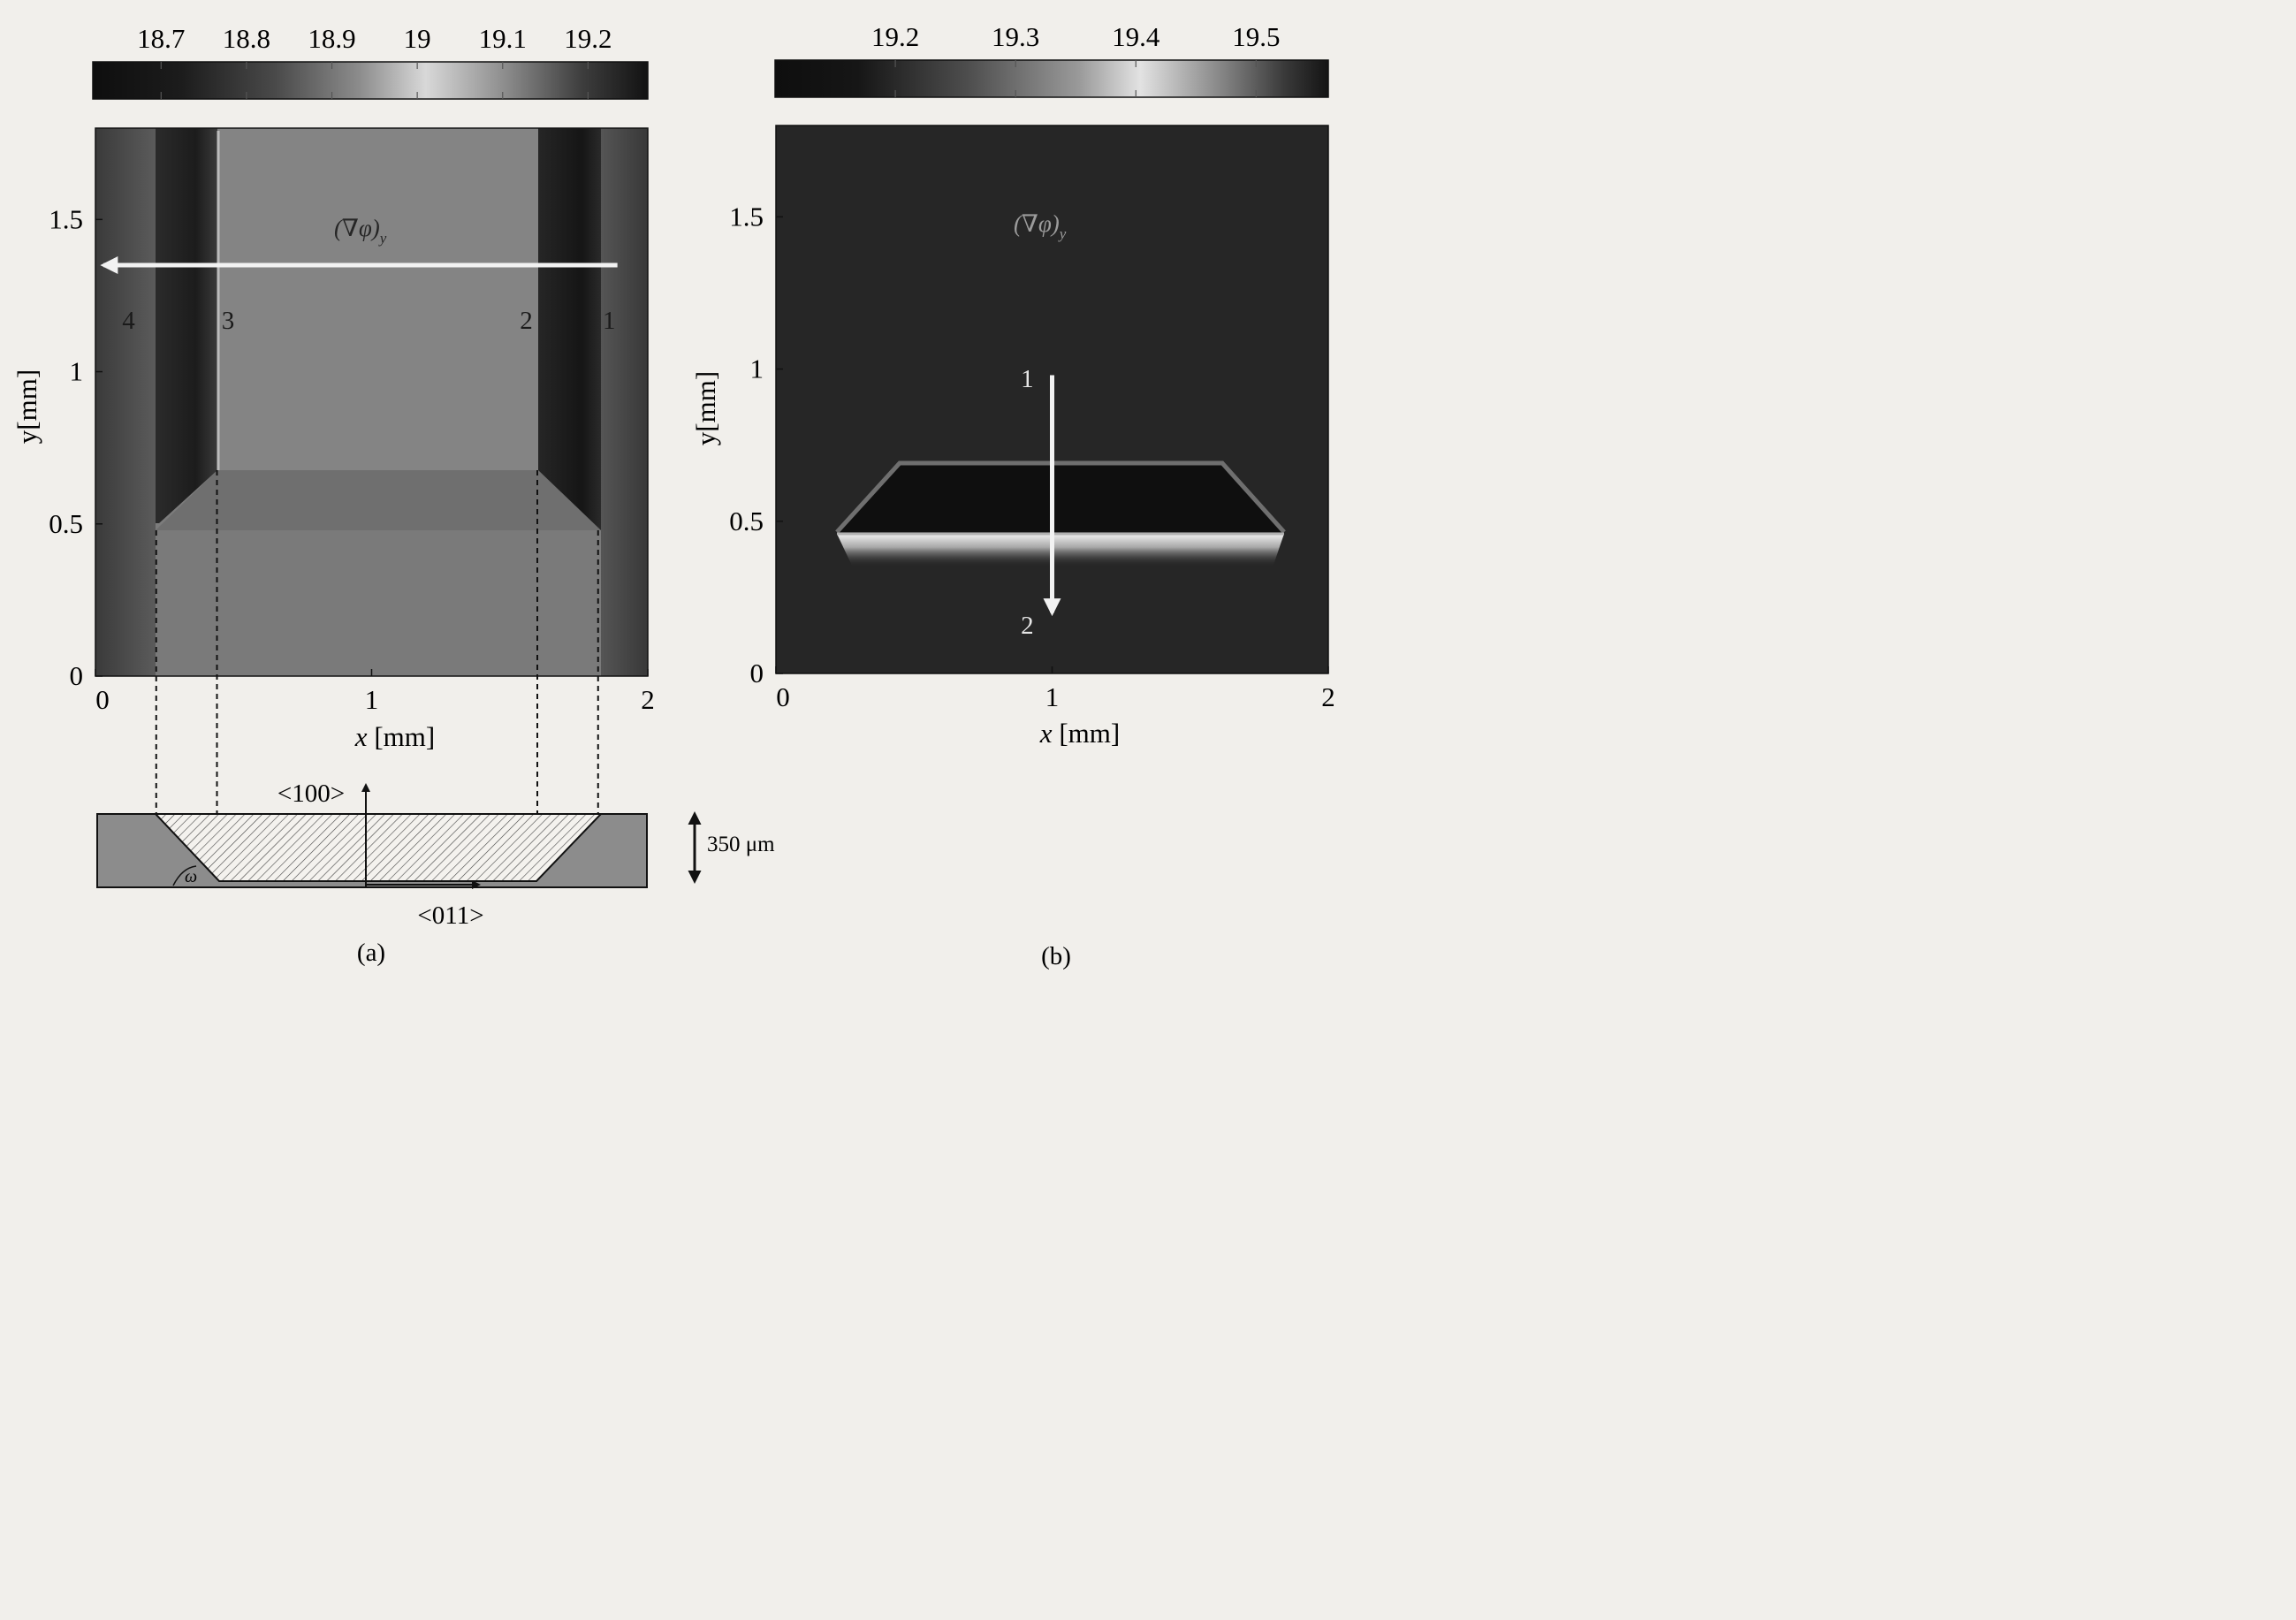 This screenshot has width=2296, height=1620. I want to click on depth-label: 350 μm, so click(741, 845).